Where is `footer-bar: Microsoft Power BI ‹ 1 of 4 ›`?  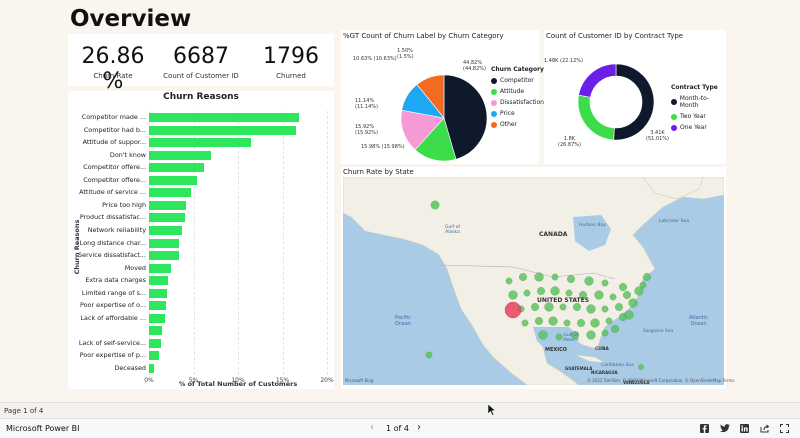 footer-bar: Microsoft Power BI ‹ 1 of 4 › is located at coordinates (400, 428).